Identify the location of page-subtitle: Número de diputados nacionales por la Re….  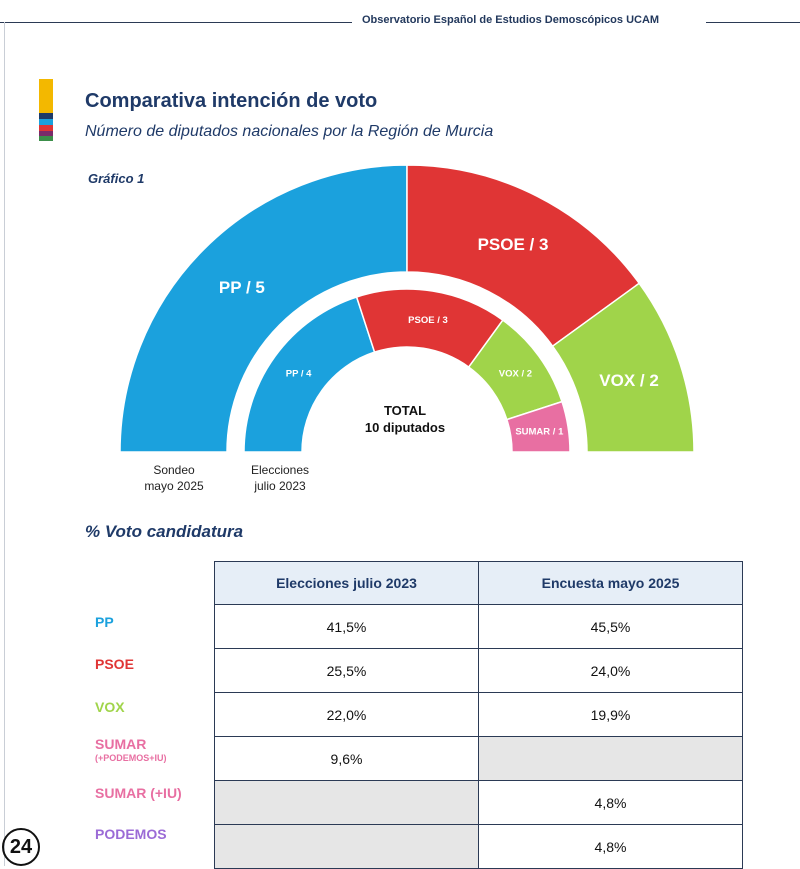
(289, 131).